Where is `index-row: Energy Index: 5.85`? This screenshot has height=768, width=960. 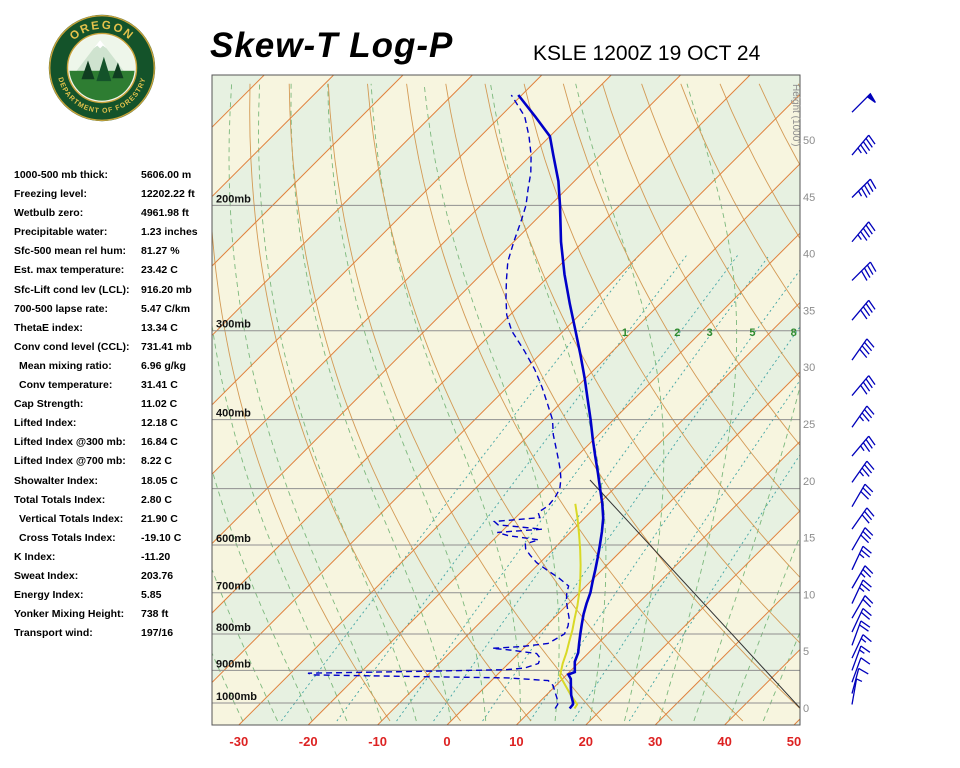 index-row: Energy Index: 5.85 is located at coordinates (114, 598).